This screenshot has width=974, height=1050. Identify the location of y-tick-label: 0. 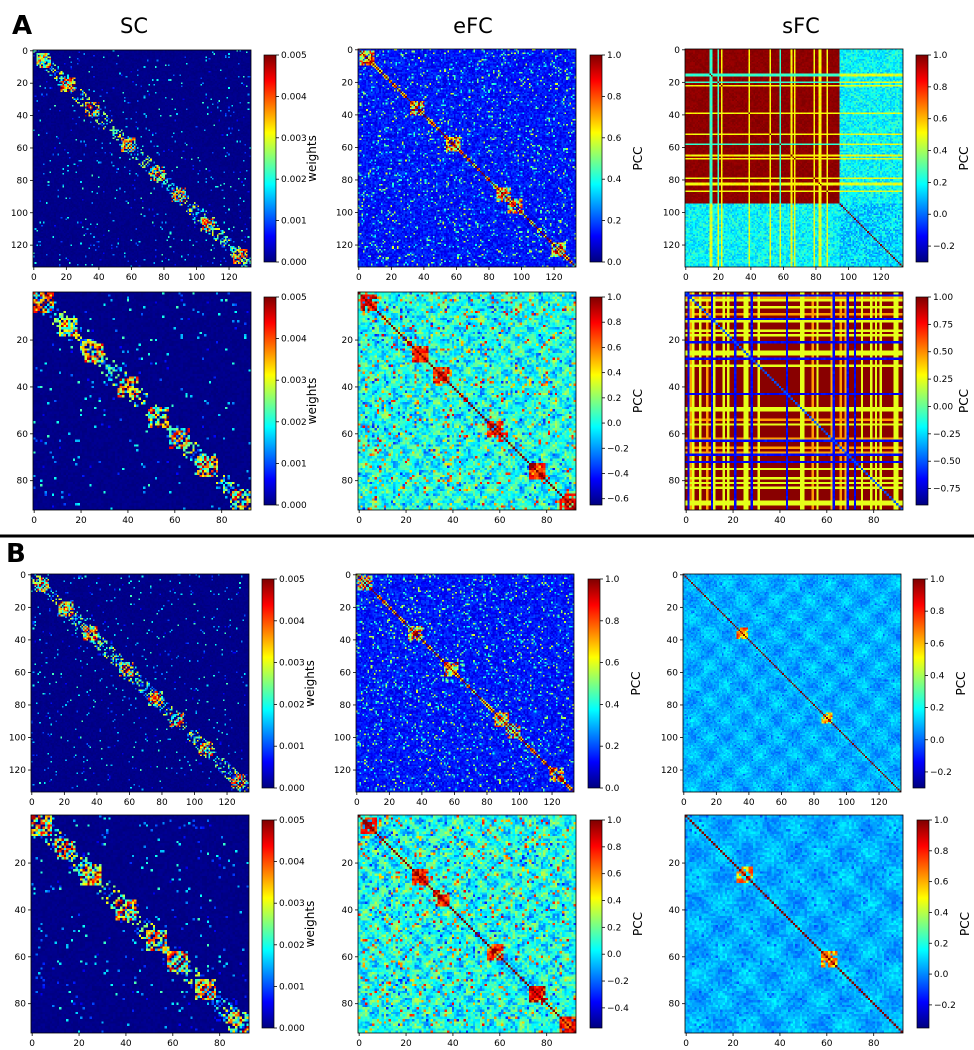
(23, 576).